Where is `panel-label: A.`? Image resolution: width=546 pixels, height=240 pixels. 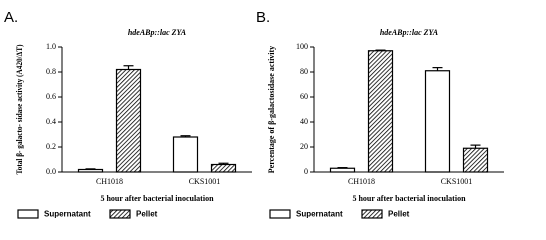
panel-label: A. is located at coordinates (11, 17).